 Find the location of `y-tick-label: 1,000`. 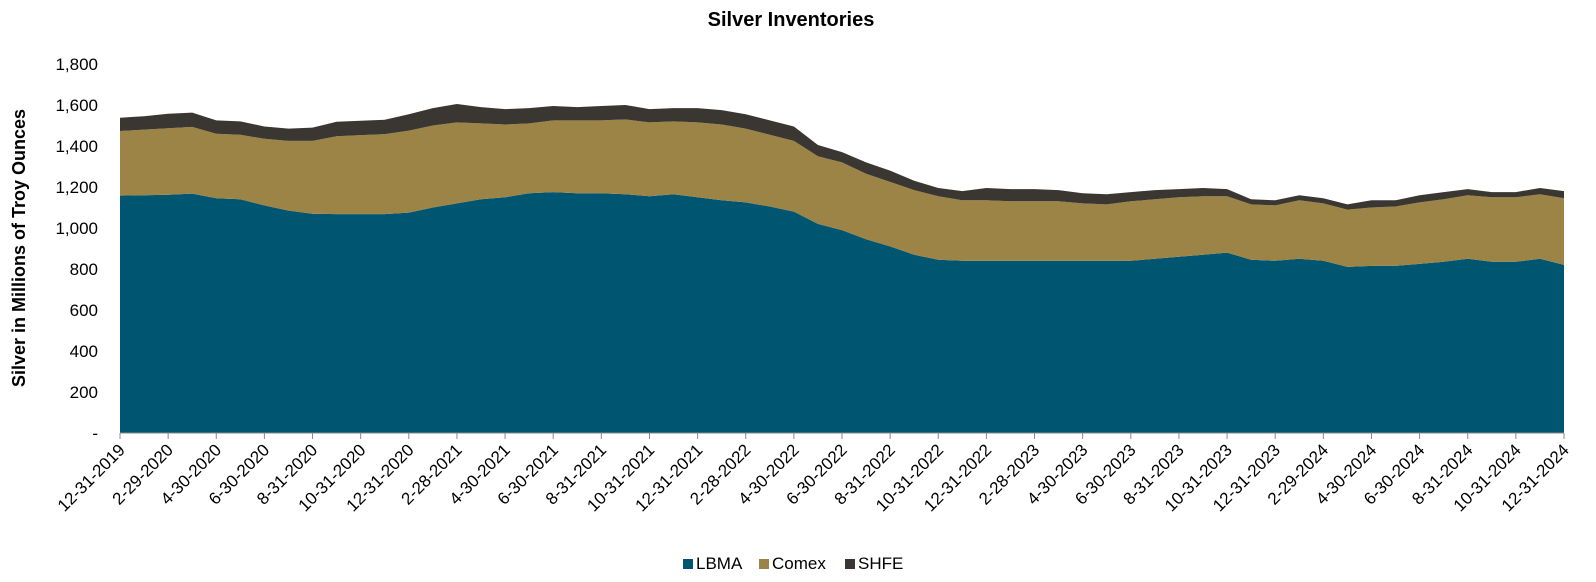

y-tick-label: 1,000 is located at coordinates (76, 228).